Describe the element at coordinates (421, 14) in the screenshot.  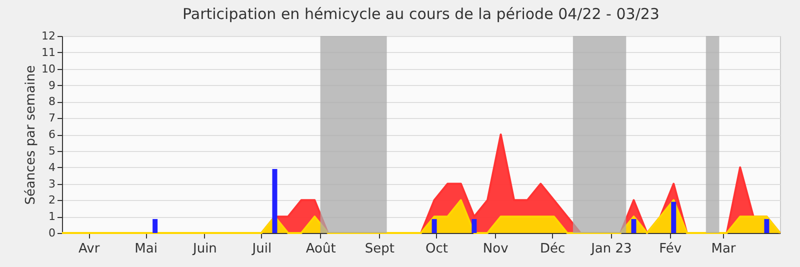
I see `chart-title: Participation en hémicycle au cours de la période 04/22 - 03/23` at that location.